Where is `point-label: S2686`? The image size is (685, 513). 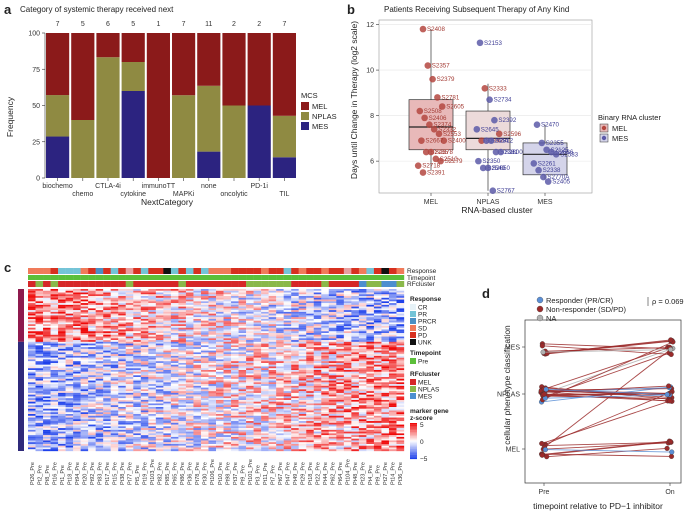 point-label: S2686 is located at coordinates (564, 152).